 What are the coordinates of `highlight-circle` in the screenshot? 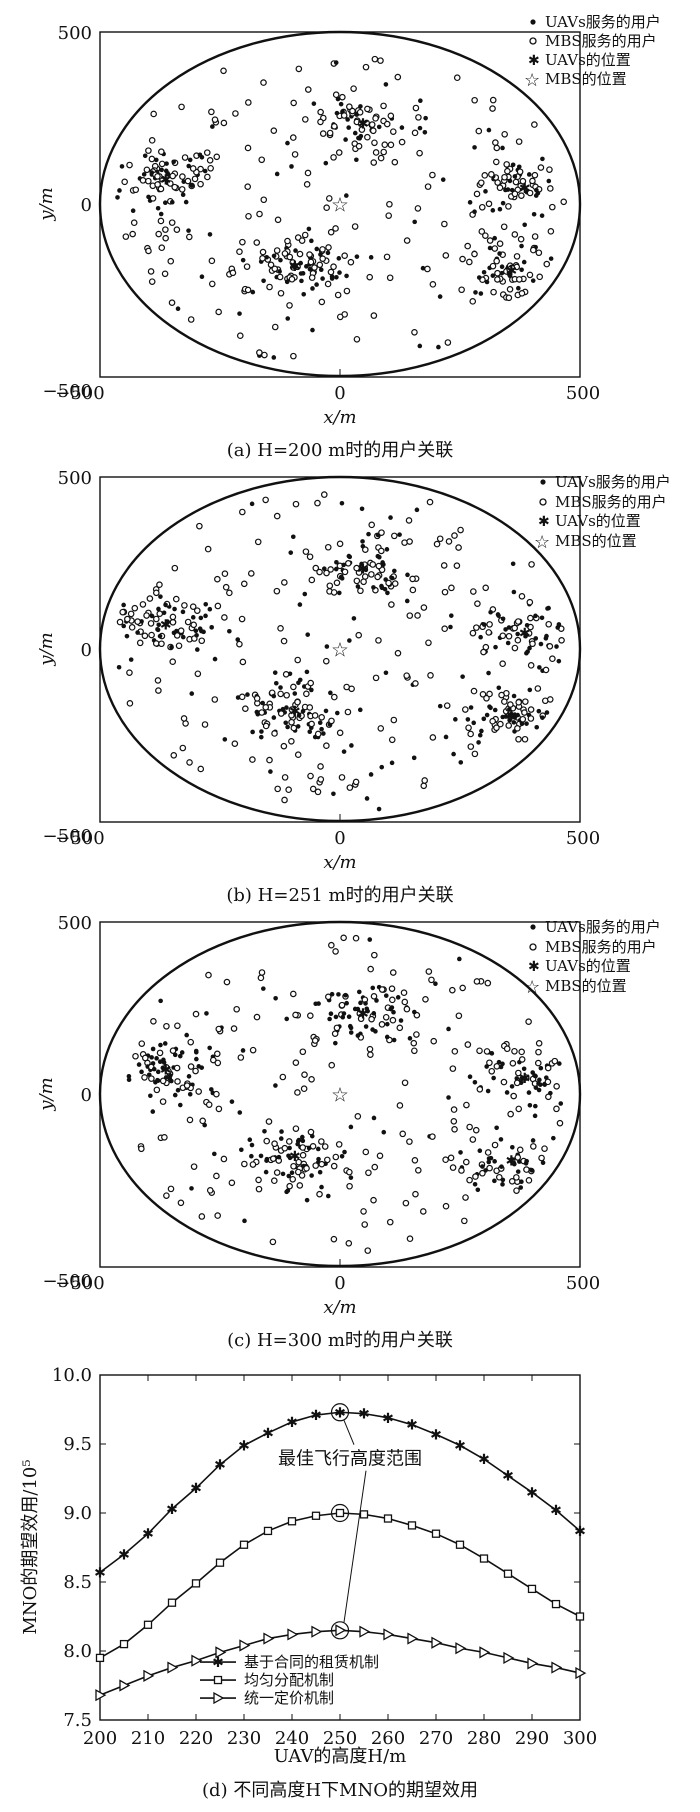 It's located at (340, 1513).